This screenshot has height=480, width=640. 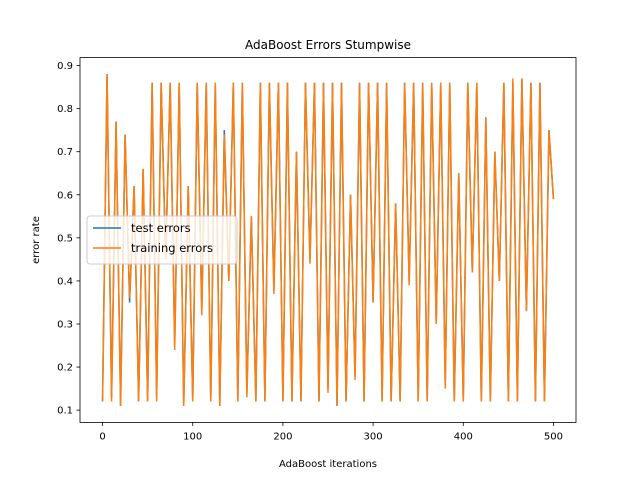 I want to click on legend-box, so click(x=162, y=240).